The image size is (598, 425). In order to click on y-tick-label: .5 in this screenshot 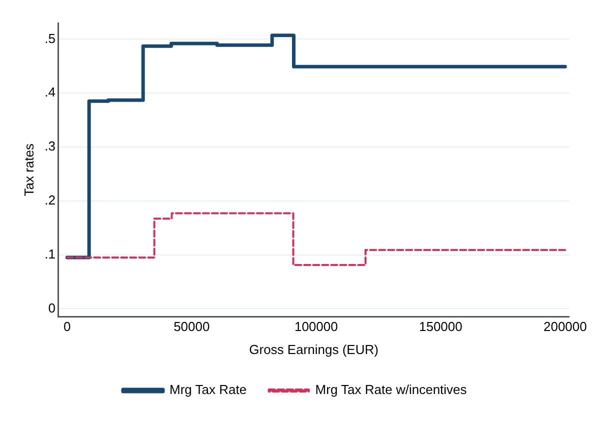, I will do `click(50, 38)`.